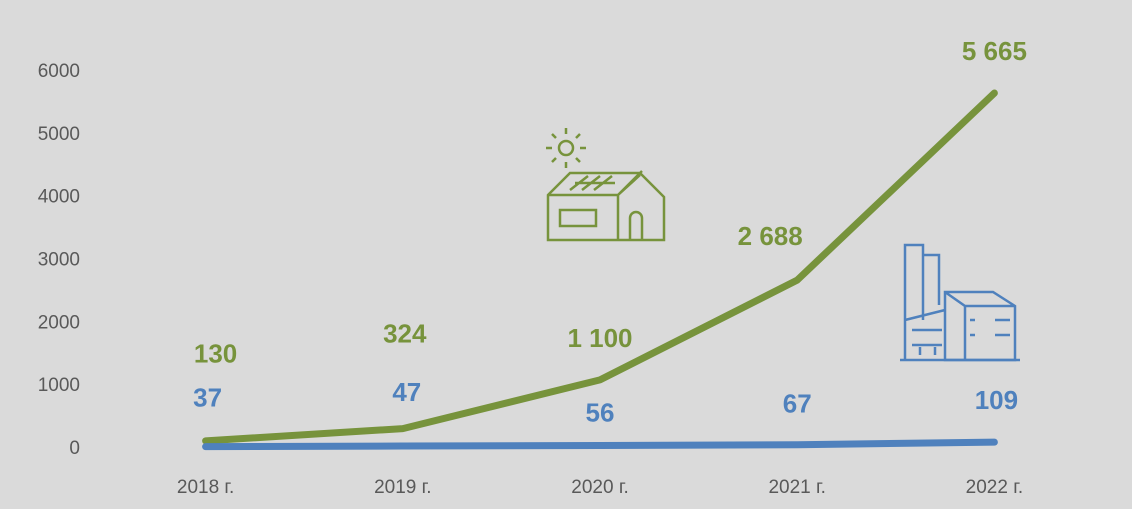 This screenshot has width=1132, height=509. I want to click on value-label: 47, so click(406, 392).